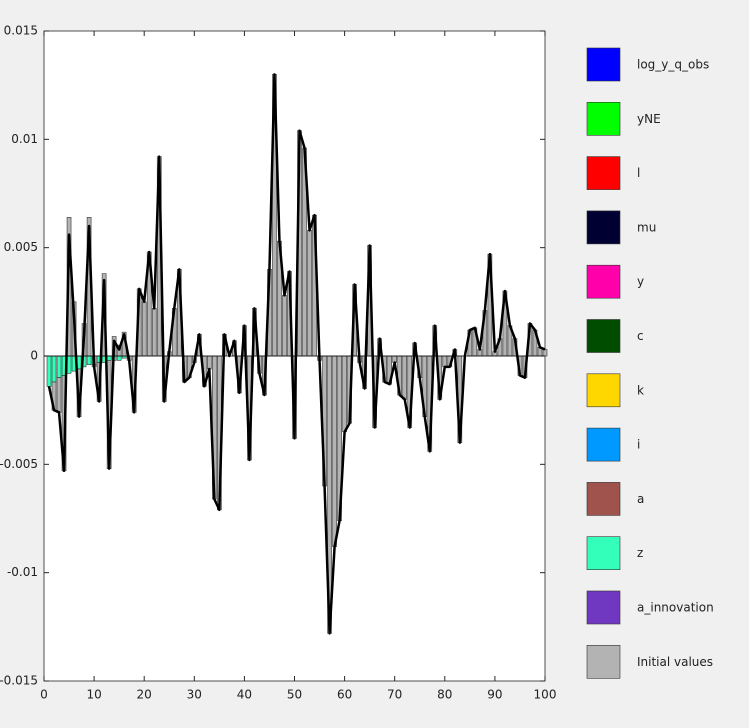 The height and width of the screenshot is (728, 749). I want to click on x-tick-label: 70, so click(394, 695).